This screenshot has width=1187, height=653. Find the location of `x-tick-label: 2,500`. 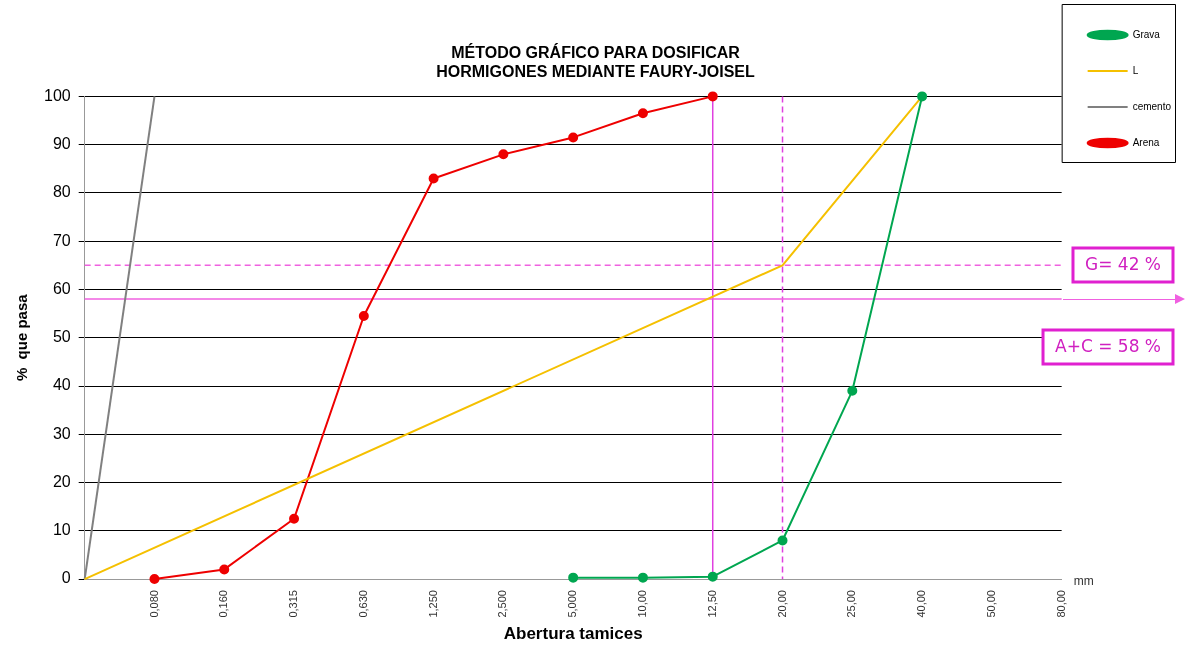

x-tick-label: 2,500 is located at coordinates (502, 604).